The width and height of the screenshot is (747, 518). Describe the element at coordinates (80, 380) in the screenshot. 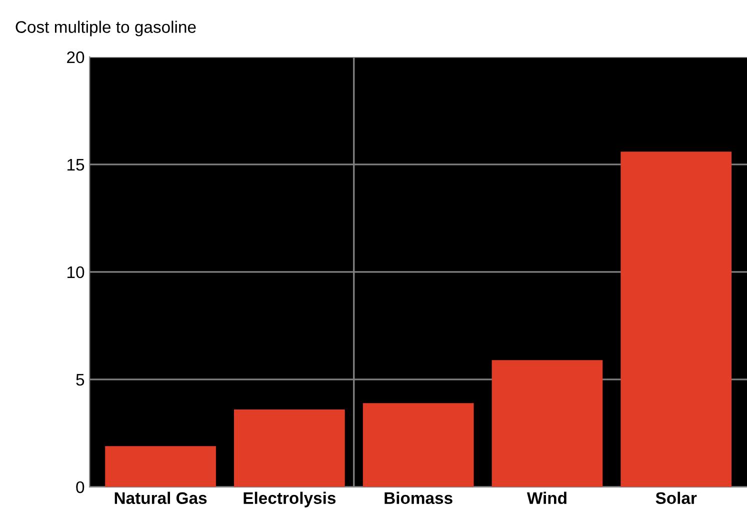

I see `y-tick-label: 5` at that location.